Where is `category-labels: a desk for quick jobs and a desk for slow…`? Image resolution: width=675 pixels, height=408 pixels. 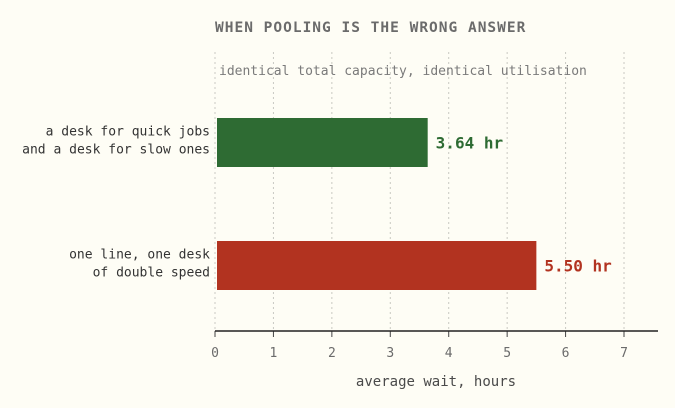 category-labels: a desk for quick jobs and a desk for slow… is located at coordinates (116, 203).